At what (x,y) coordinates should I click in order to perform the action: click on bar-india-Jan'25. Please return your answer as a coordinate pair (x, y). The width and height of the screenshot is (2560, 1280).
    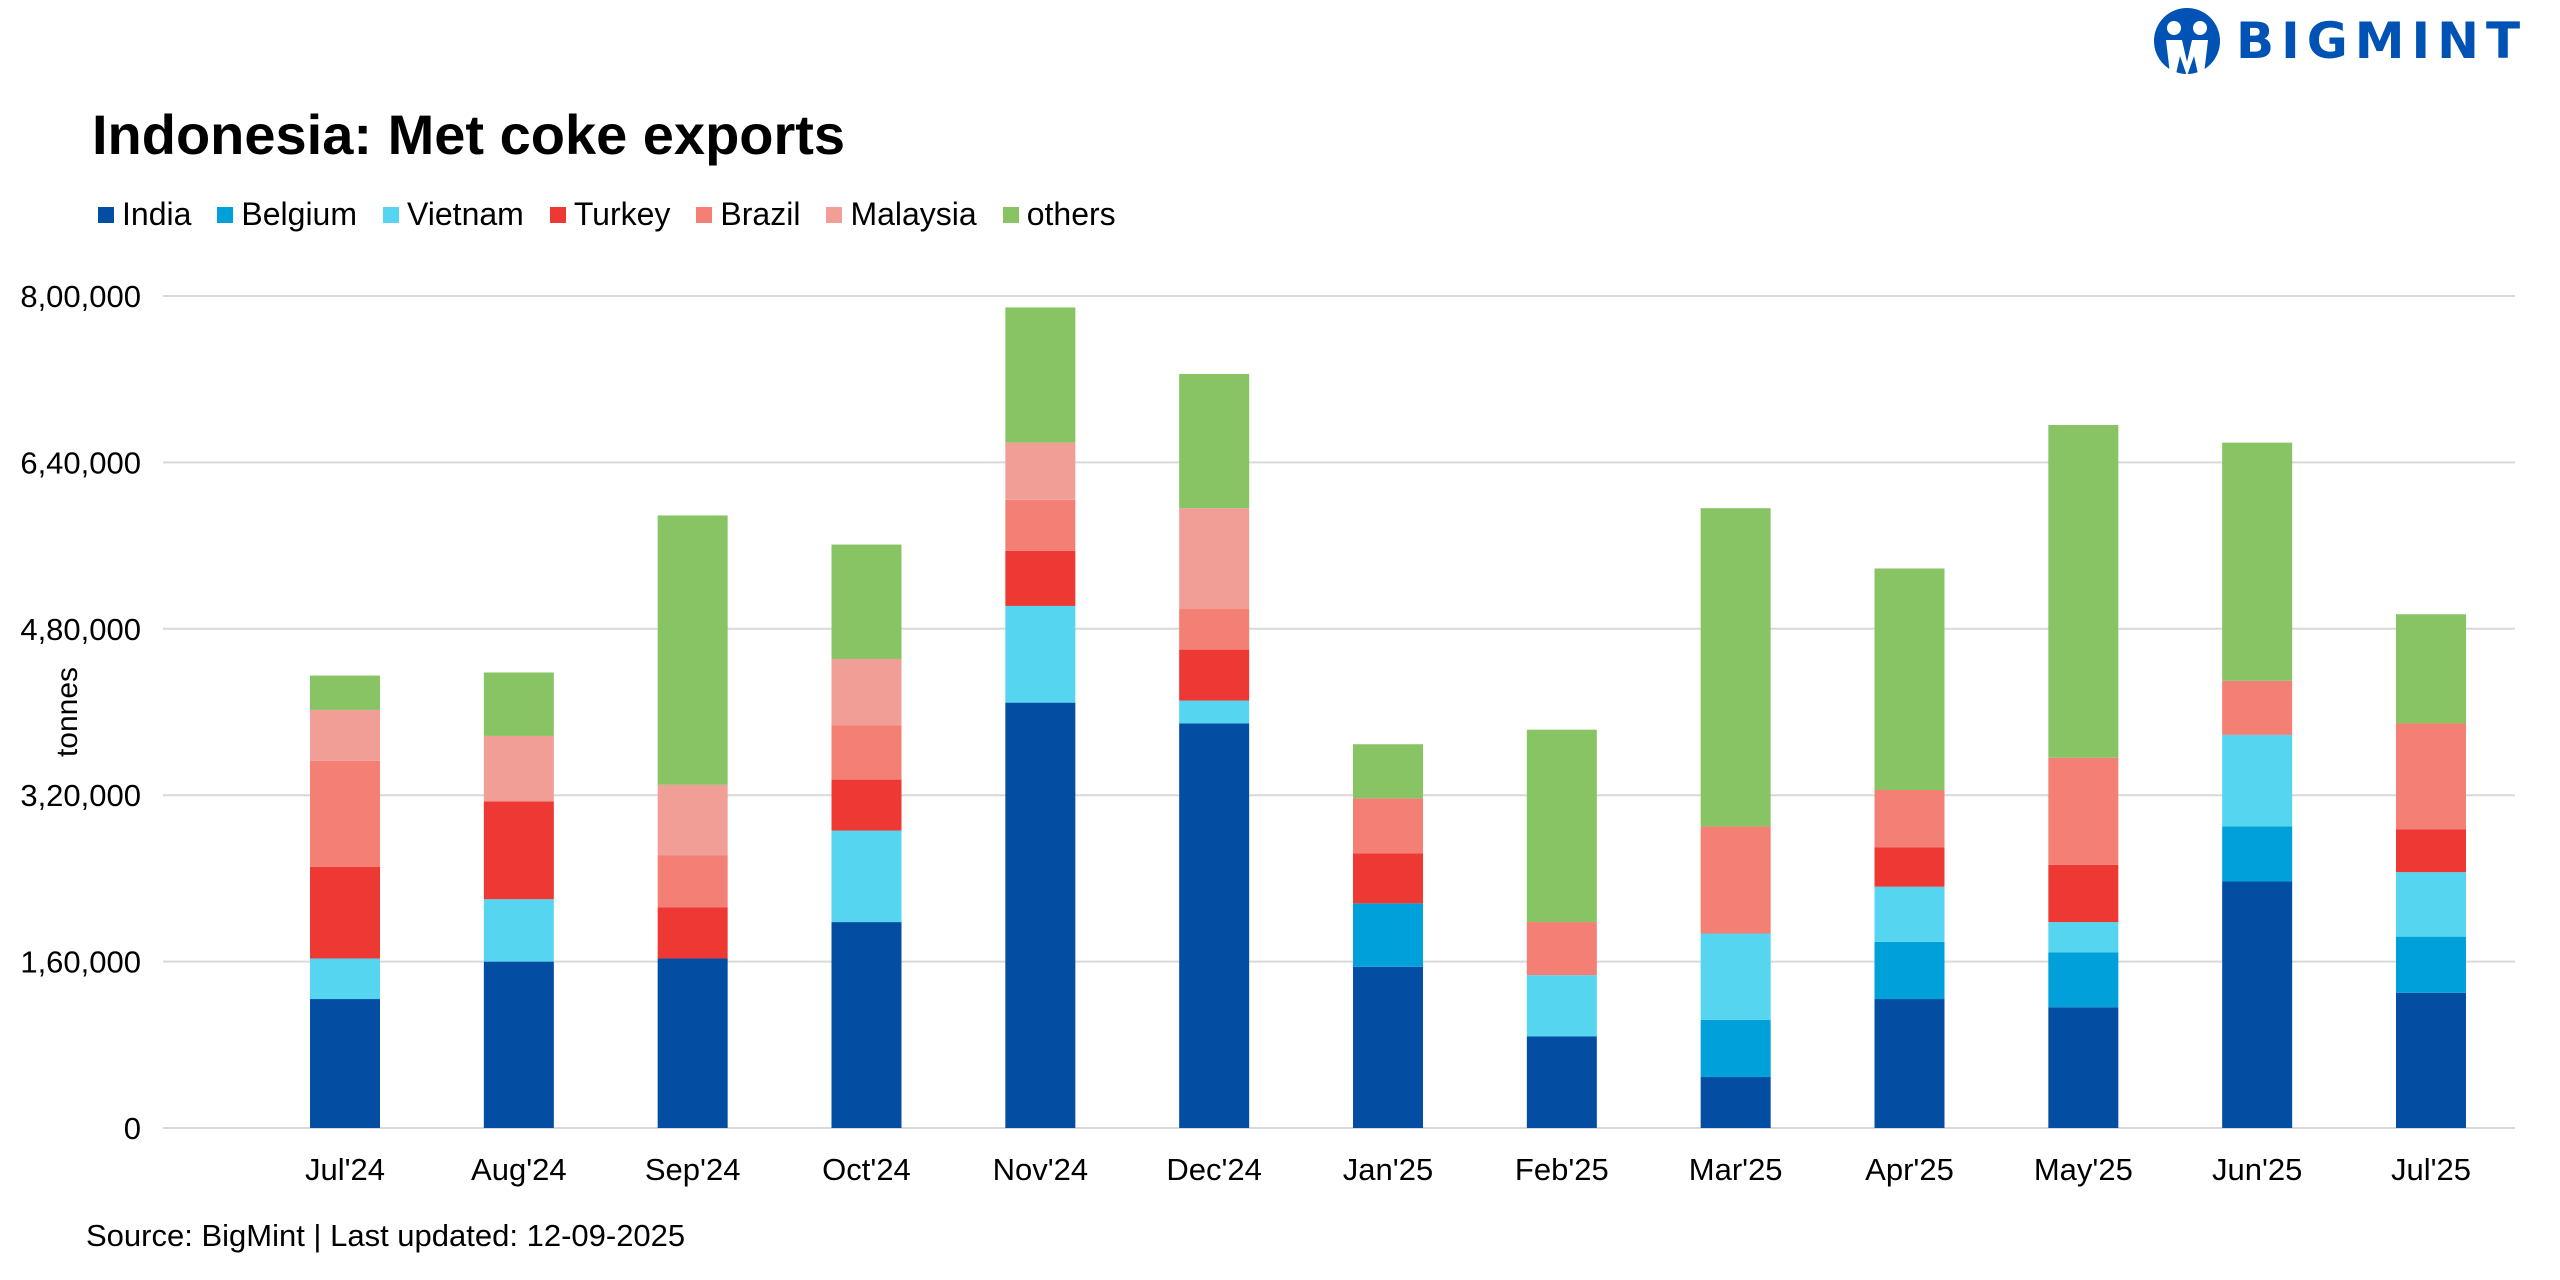
    Looking at the image, I should click on (1388, 1047).